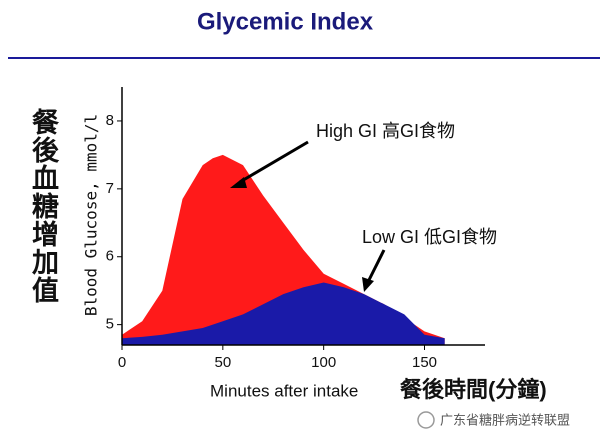 The height and width of the screenshot is (435, 607). Describe the element at coordinates (424, 362) in the screenshot. I see `x-tick-label: 150` at that location.